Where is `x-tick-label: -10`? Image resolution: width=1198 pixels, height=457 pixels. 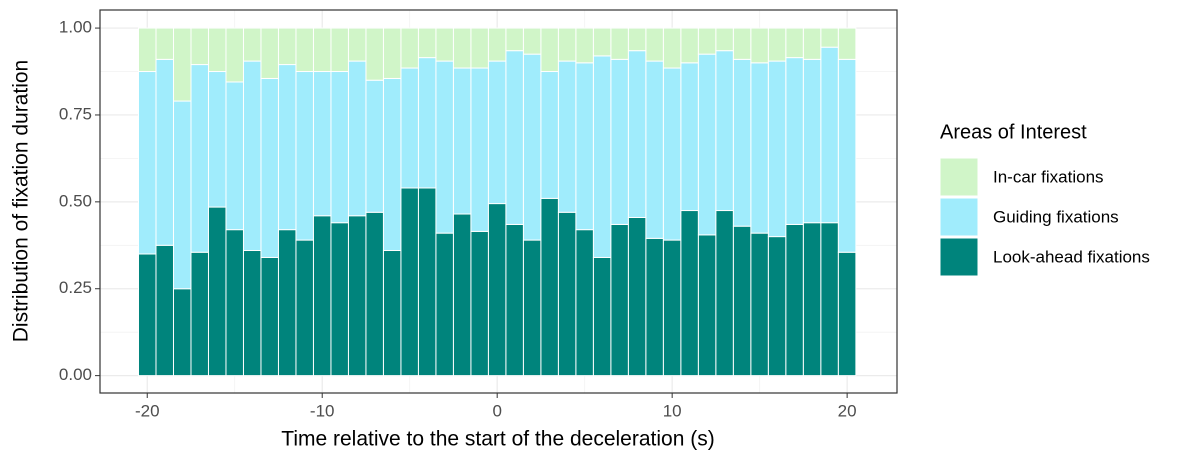 x-tick-label: -10 is located at coordinates (322, 410).